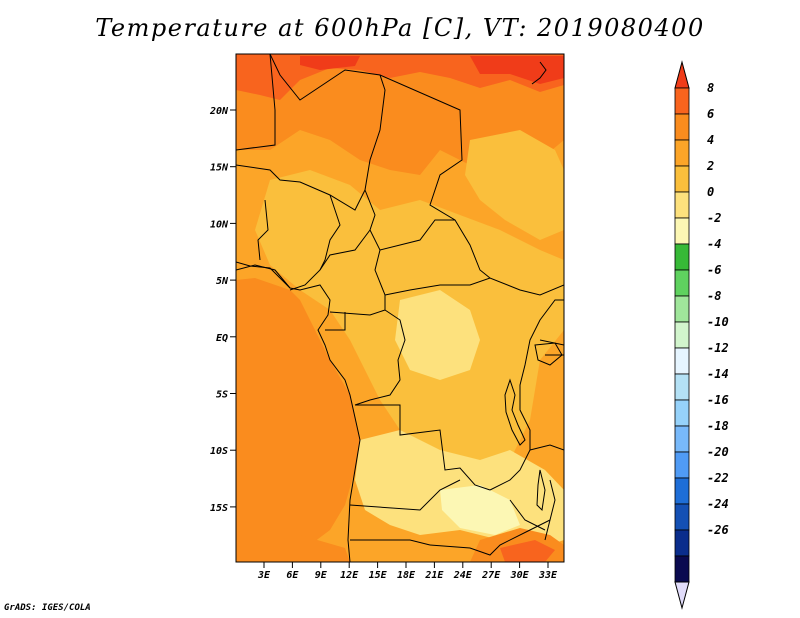 The image size is (800, 618). Describe the element at coordinates (541, 490) in the screenshot. I see `lake-malawi` at that location.